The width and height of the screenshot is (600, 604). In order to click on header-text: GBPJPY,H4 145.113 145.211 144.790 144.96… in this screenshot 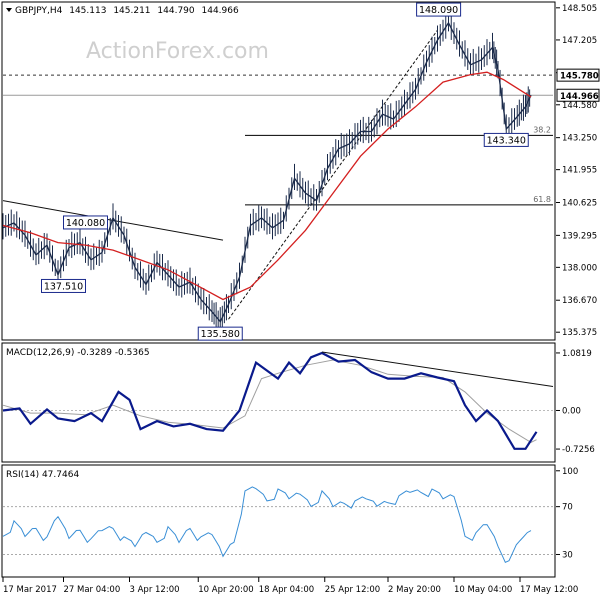, I will do `click(127, 11)`.